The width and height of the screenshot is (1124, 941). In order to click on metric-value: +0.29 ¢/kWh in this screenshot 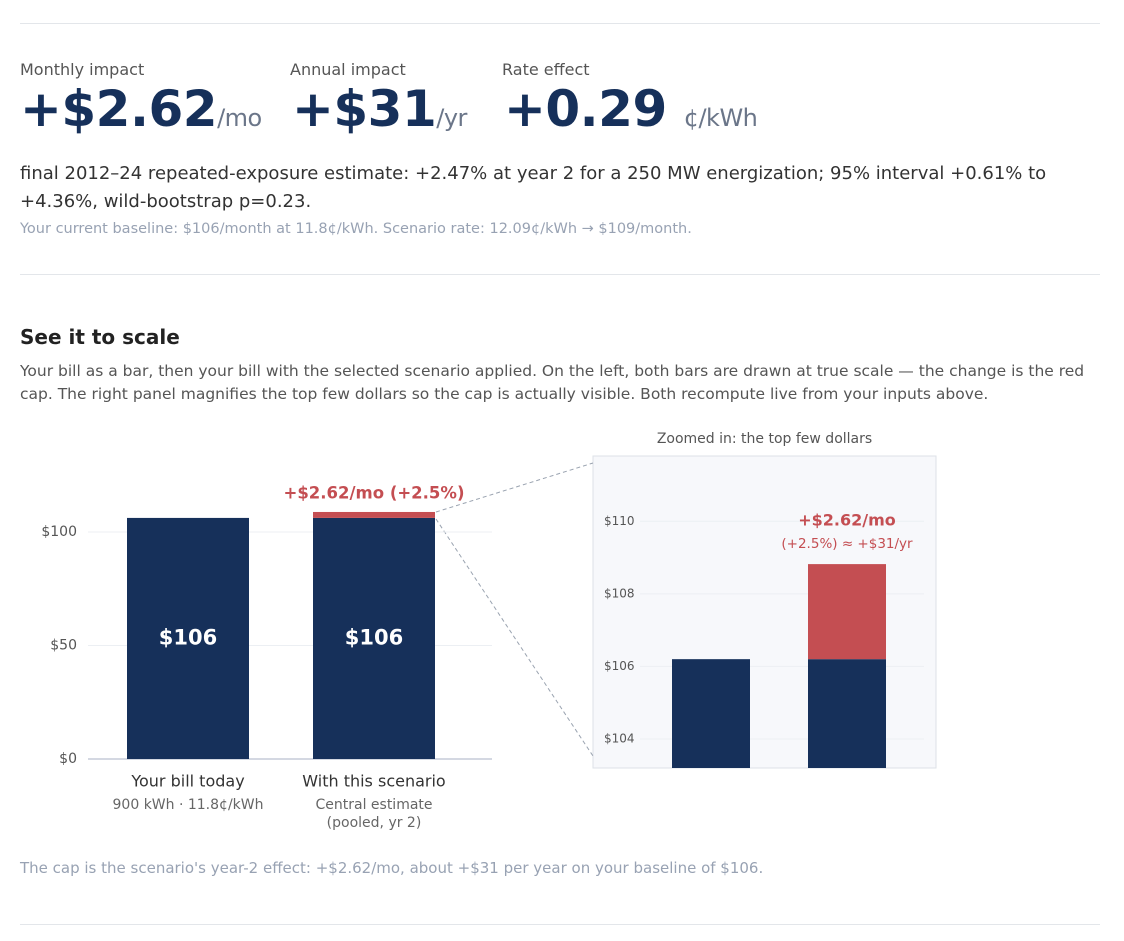, I will do `click(631, 109)`.